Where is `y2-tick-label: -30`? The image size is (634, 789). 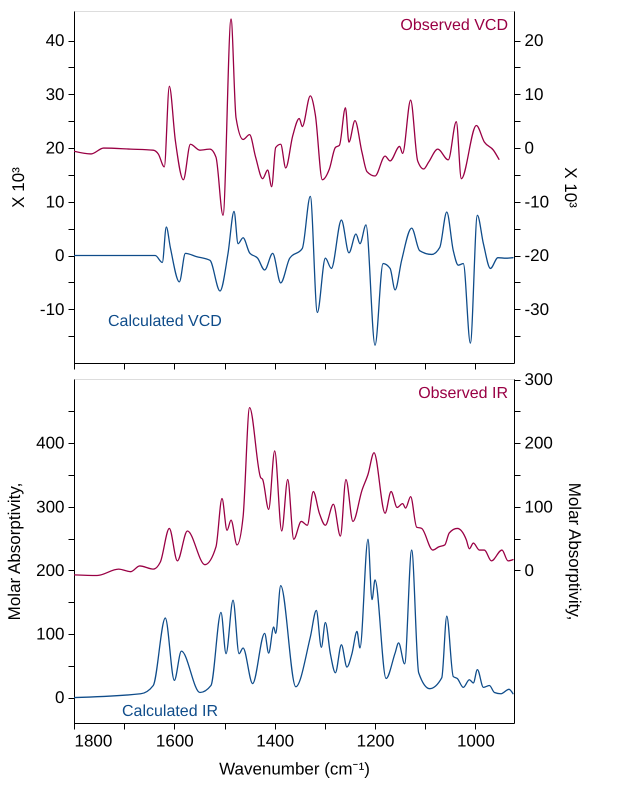 y2-tick-label: -30 is located at coordinates (537, 309).